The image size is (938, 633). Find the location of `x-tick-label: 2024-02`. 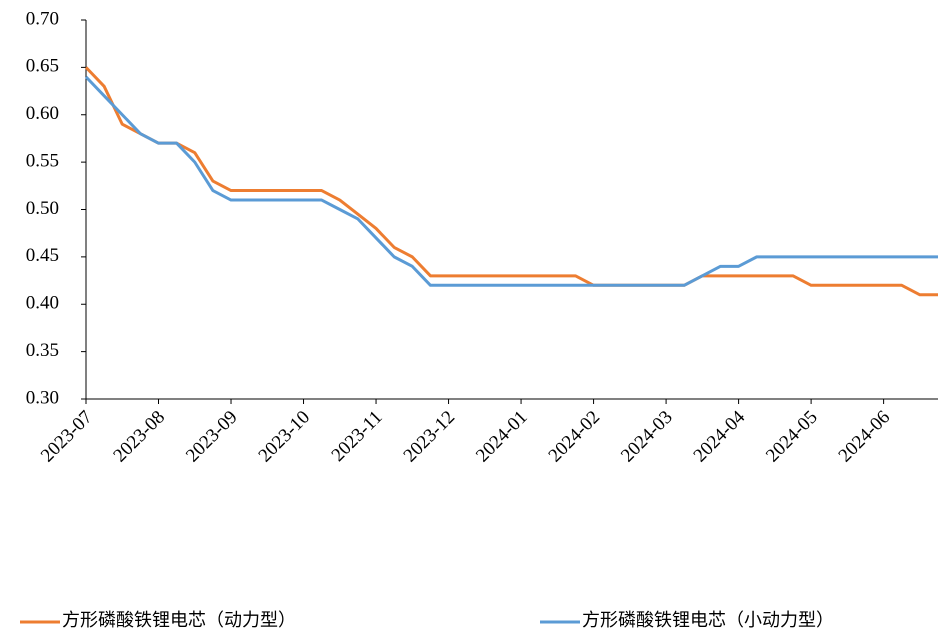

x-tick-label: 2024-02 is located at coordinates (575, 437).